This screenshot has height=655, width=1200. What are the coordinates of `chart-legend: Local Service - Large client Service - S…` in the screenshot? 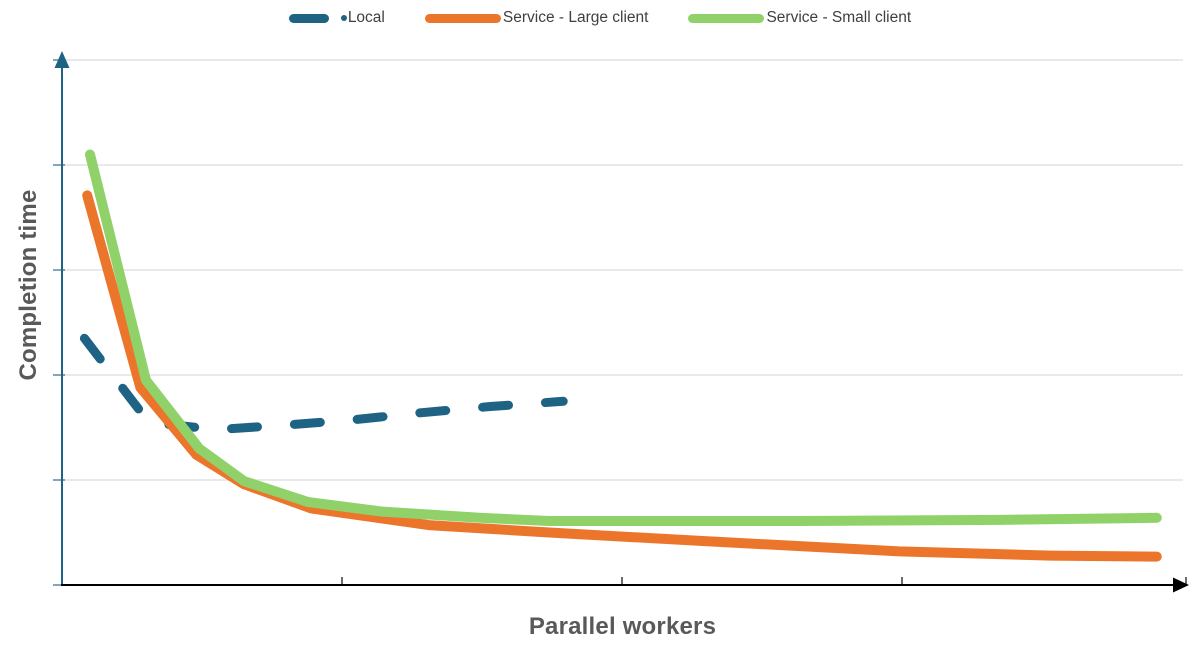 It's located at (600, 18).